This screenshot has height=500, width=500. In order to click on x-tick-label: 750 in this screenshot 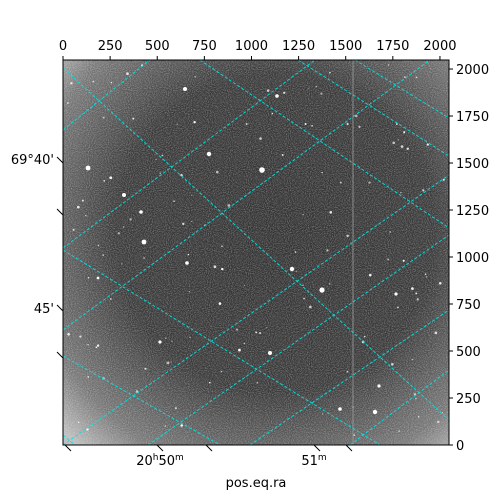, I will do `click(204, 46)`.